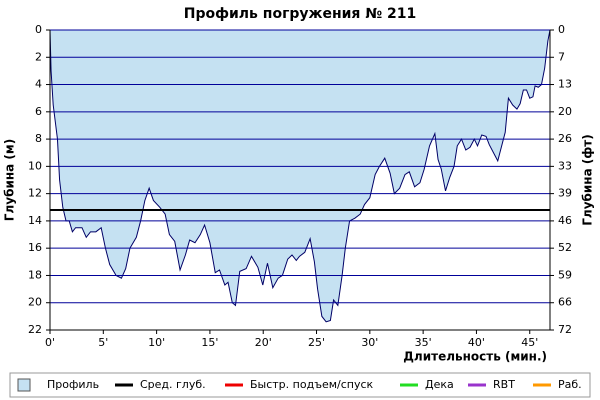  I want to click on legend-box, so click(300, 385).